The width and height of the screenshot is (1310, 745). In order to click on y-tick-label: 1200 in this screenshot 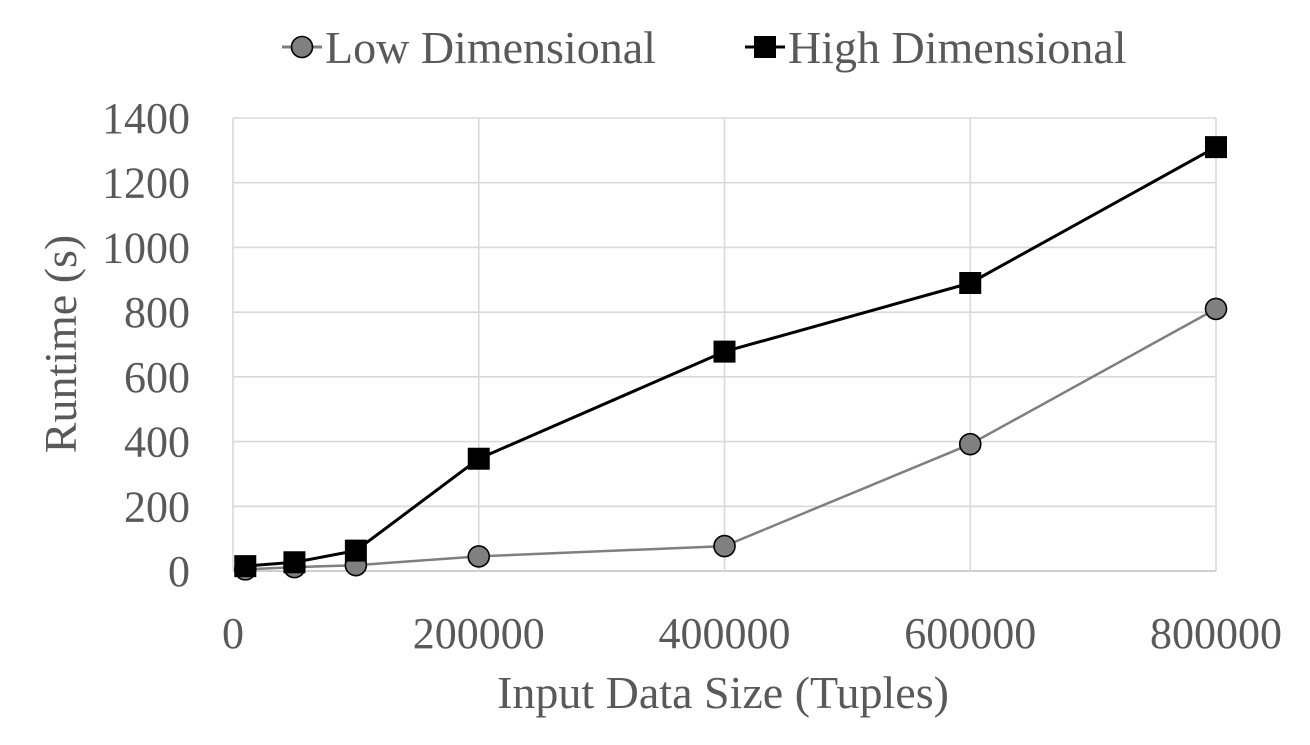, I will do `click(146, 183)`.